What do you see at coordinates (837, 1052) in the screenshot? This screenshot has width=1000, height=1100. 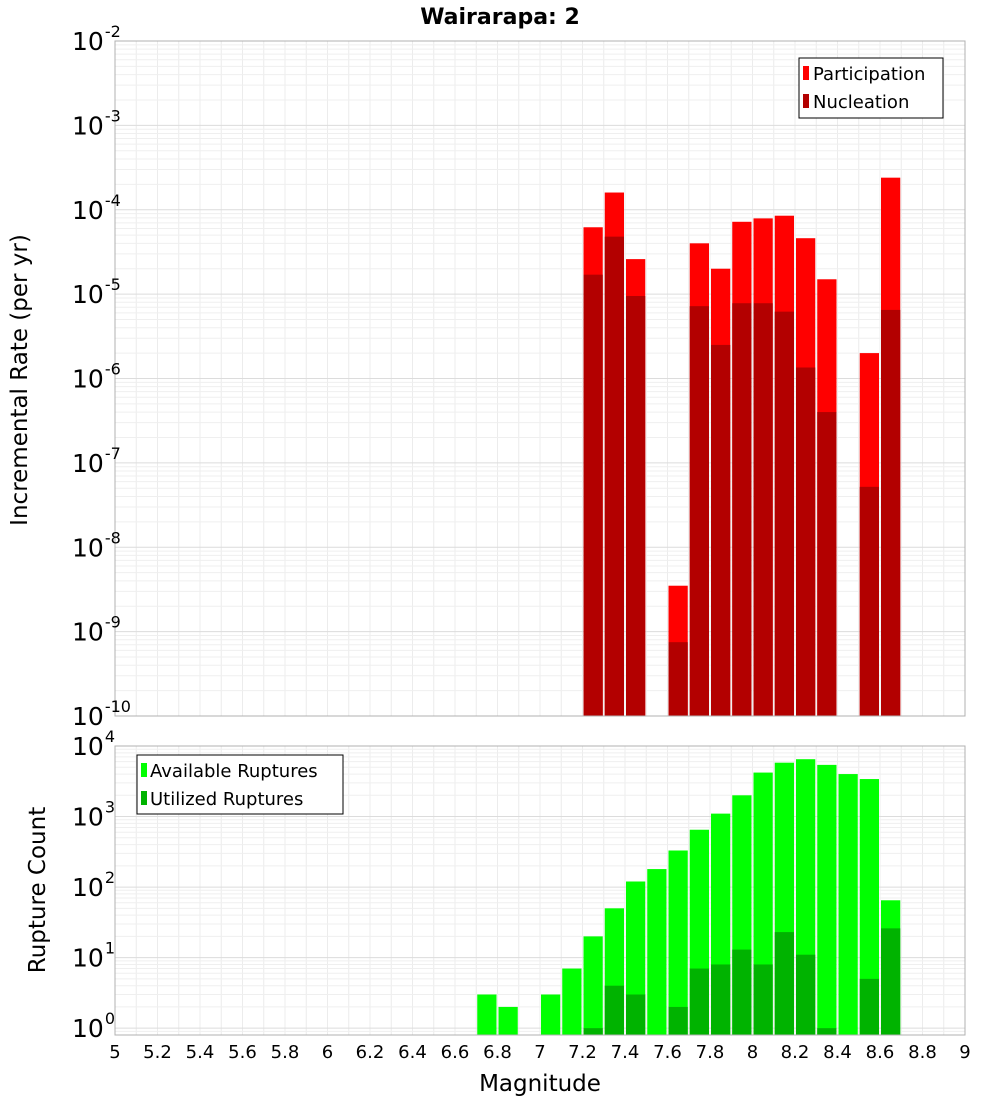 I see `x-tick-label: 8.4` at bounding box center [837, 1052].